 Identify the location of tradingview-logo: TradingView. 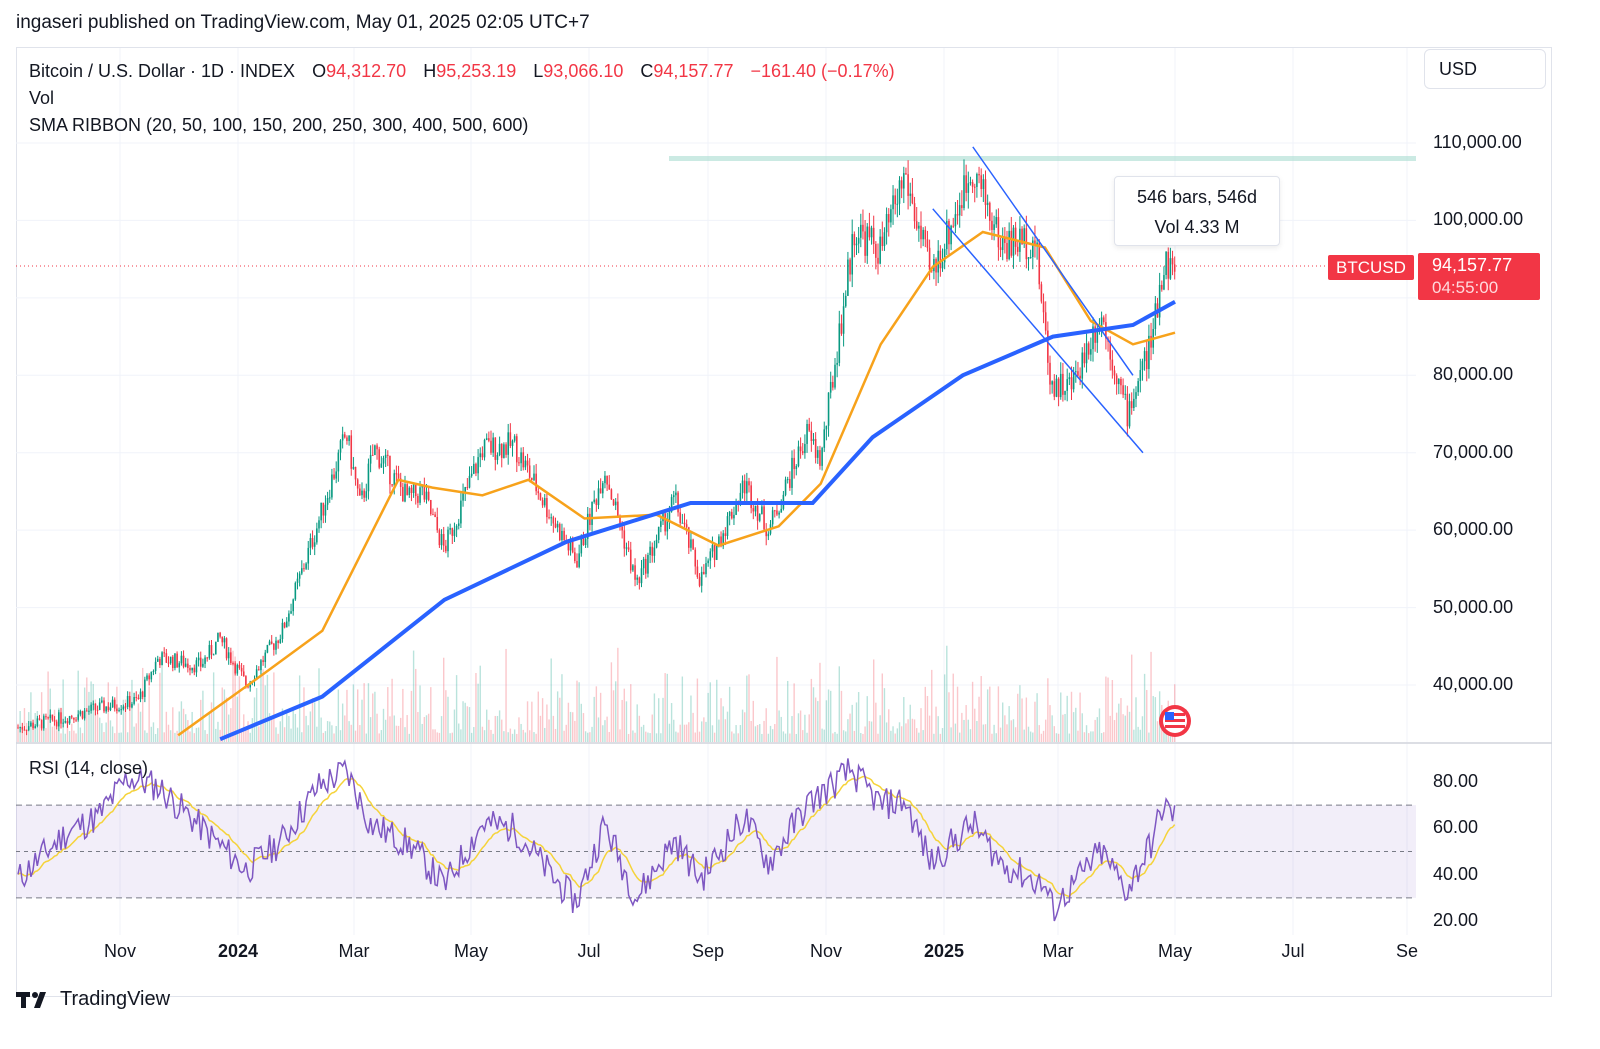
(93, 999).